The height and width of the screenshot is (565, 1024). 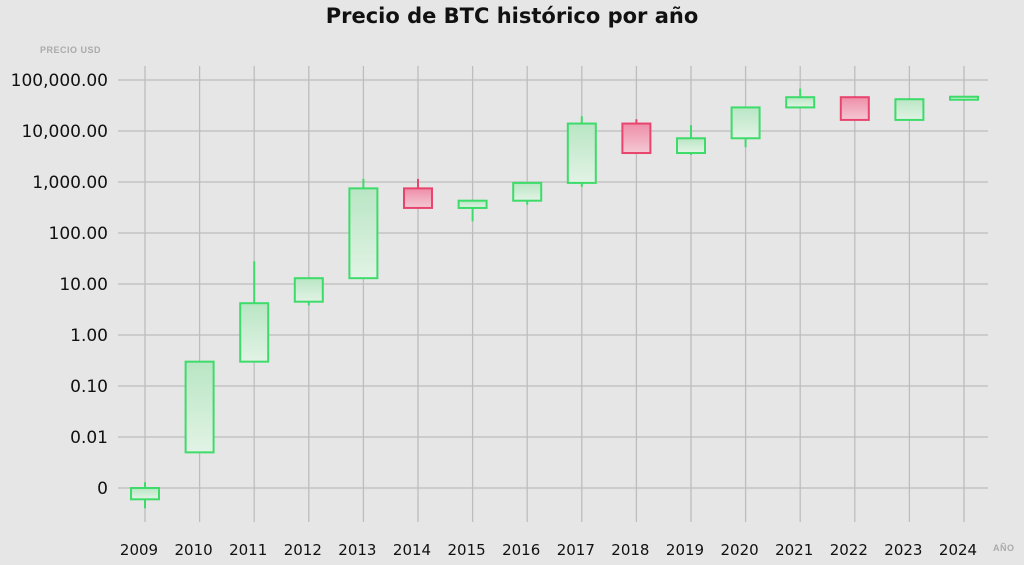 What do you see at coordinates (254, 332) in the screenshot?
I see `candle-2011` at bounding box center [254, 332].